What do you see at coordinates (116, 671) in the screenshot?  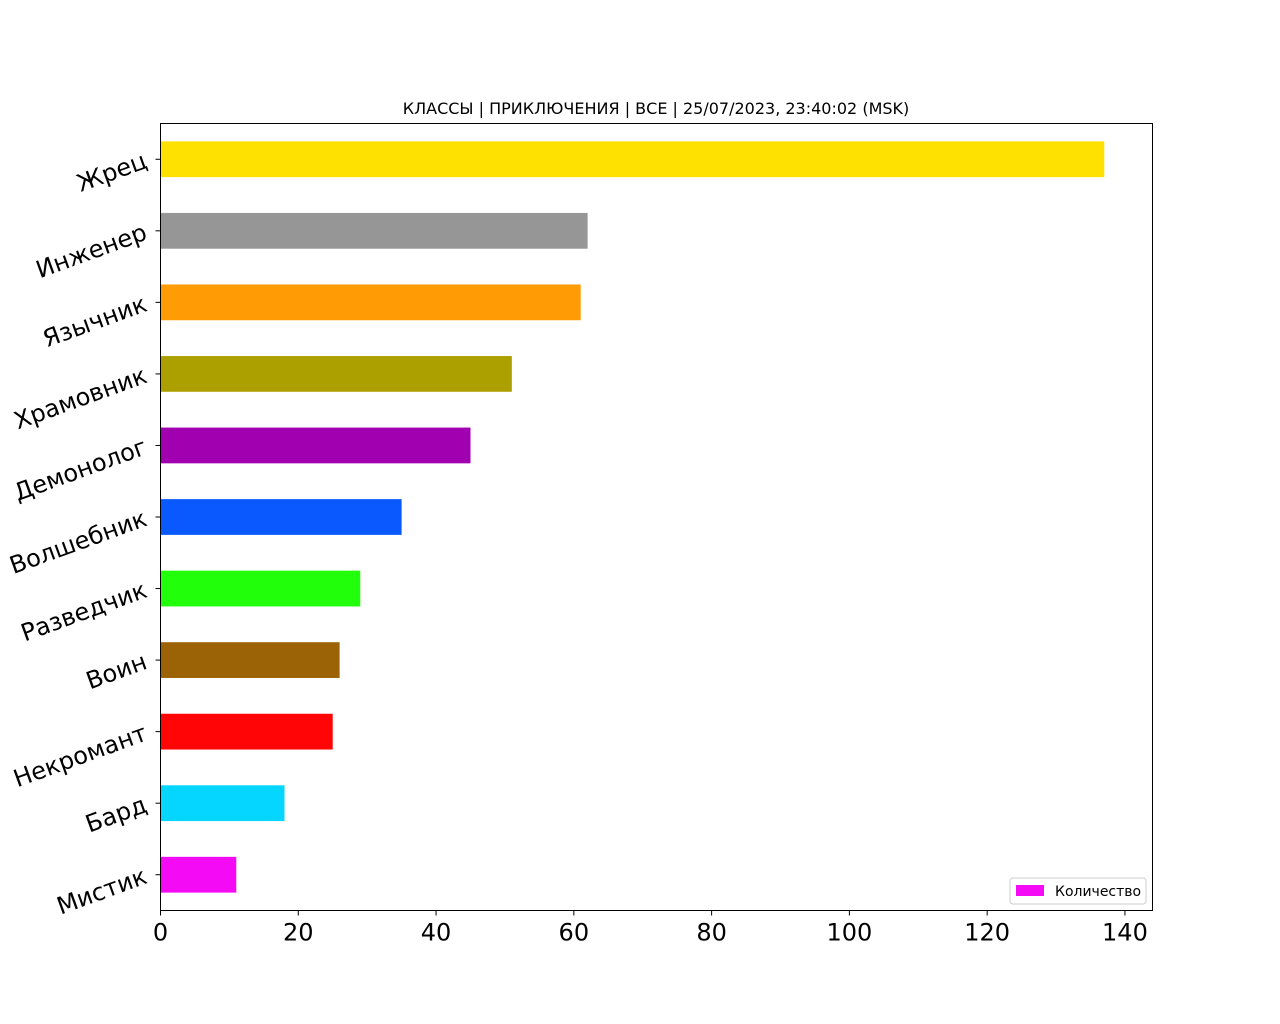 I see `y-tick-label: Воин` at bounding box center [116, 671].